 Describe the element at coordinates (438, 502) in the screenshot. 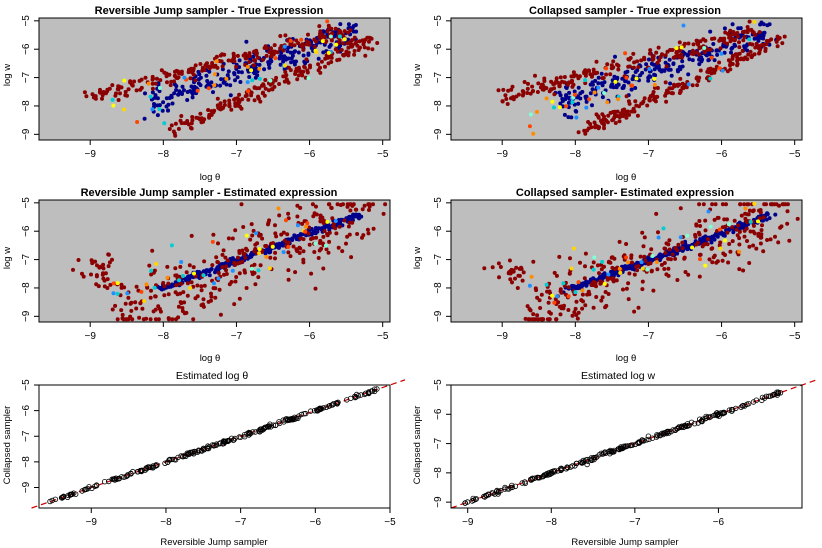

I see `y-tick-label-p6-0: −9` at that location.